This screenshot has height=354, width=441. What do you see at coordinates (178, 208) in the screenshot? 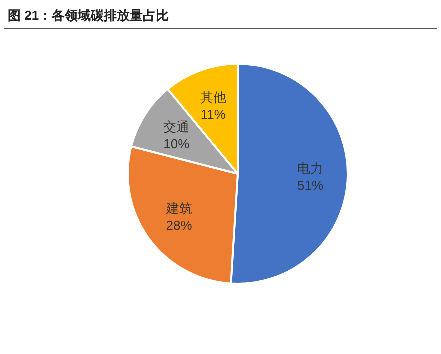
I see `slice-label: 建筑` at bounding box center [178, 208].